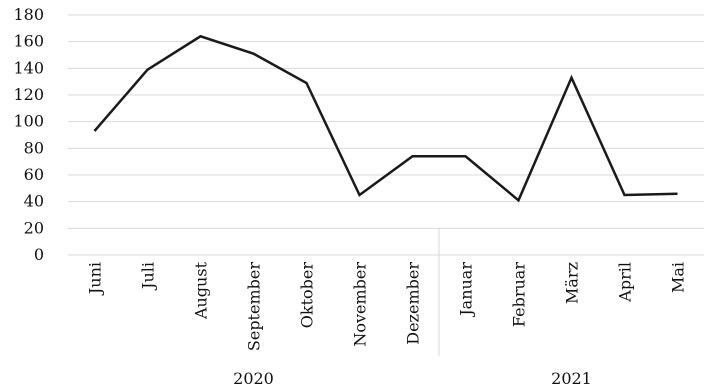 The height and width of the screenshot is (390, 704). I want to click on x-tick-label: Januar, so click(466, 290).